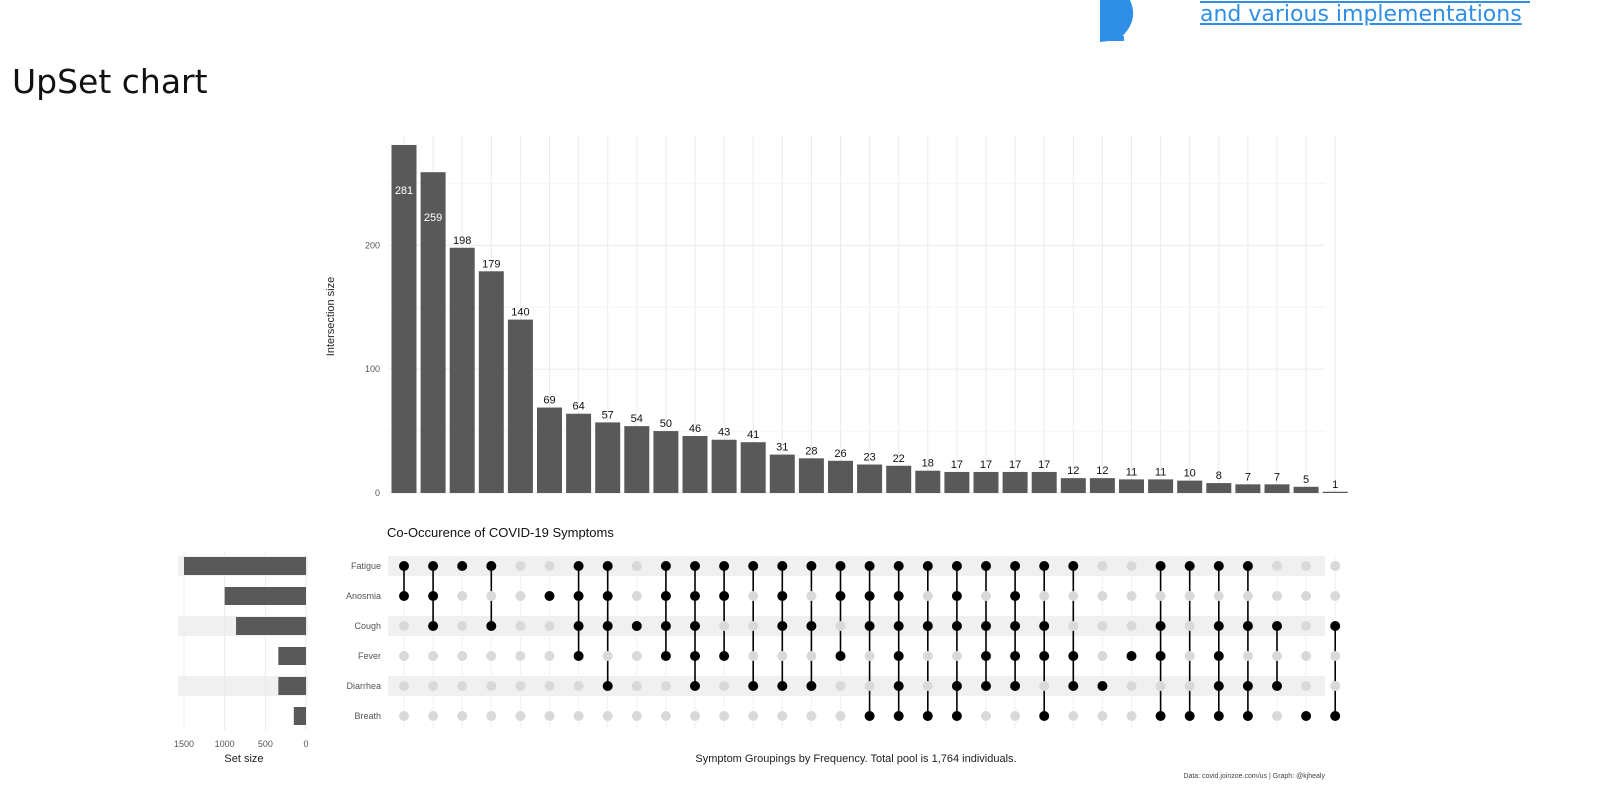  Describe the element at coordinates (110, 82) in the screenshot. I see `page-title: UpSet chart` at that location.